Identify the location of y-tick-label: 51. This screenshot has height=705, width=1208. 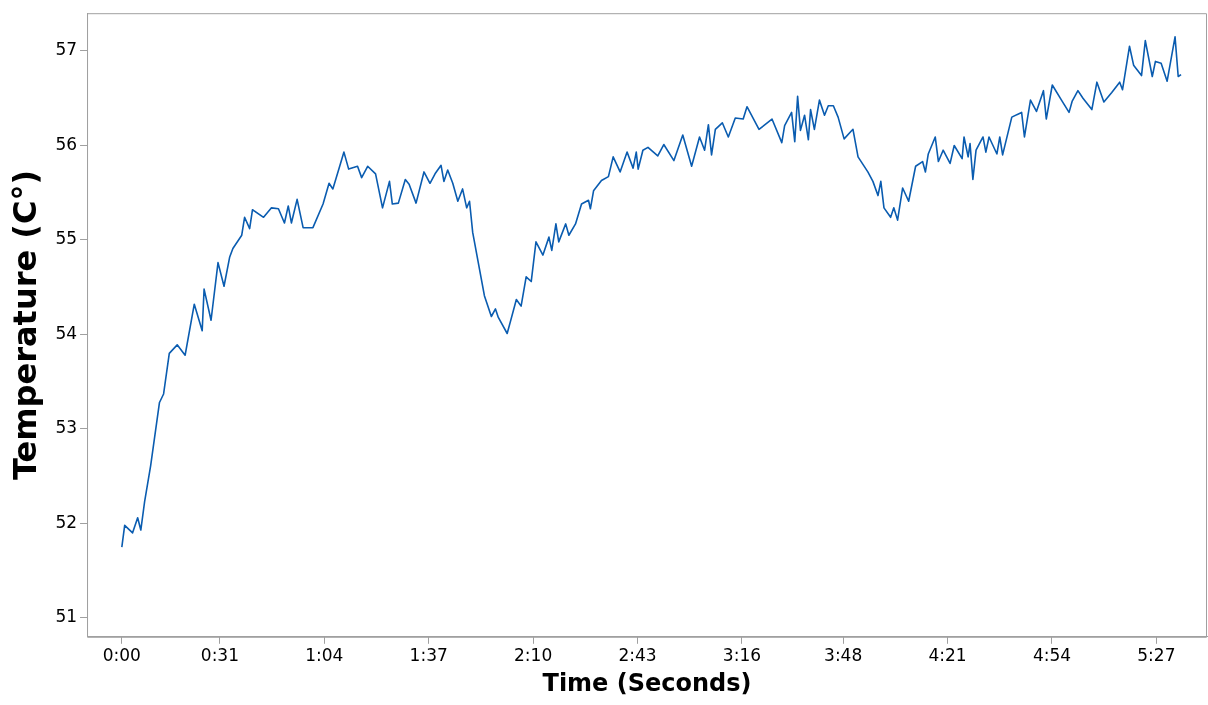
(66, 616).